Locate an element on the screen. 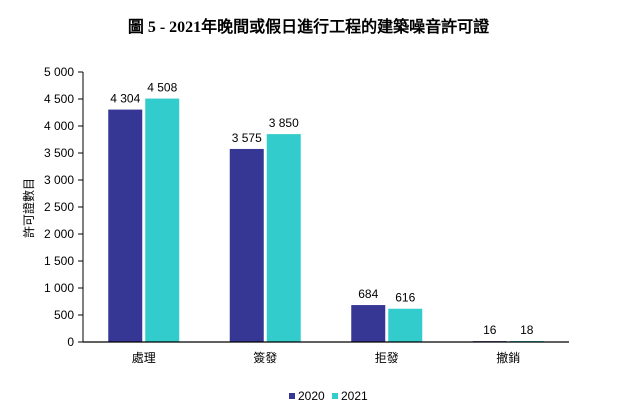  y-tick-label: 5 000 is located at coordinates (59, 72).